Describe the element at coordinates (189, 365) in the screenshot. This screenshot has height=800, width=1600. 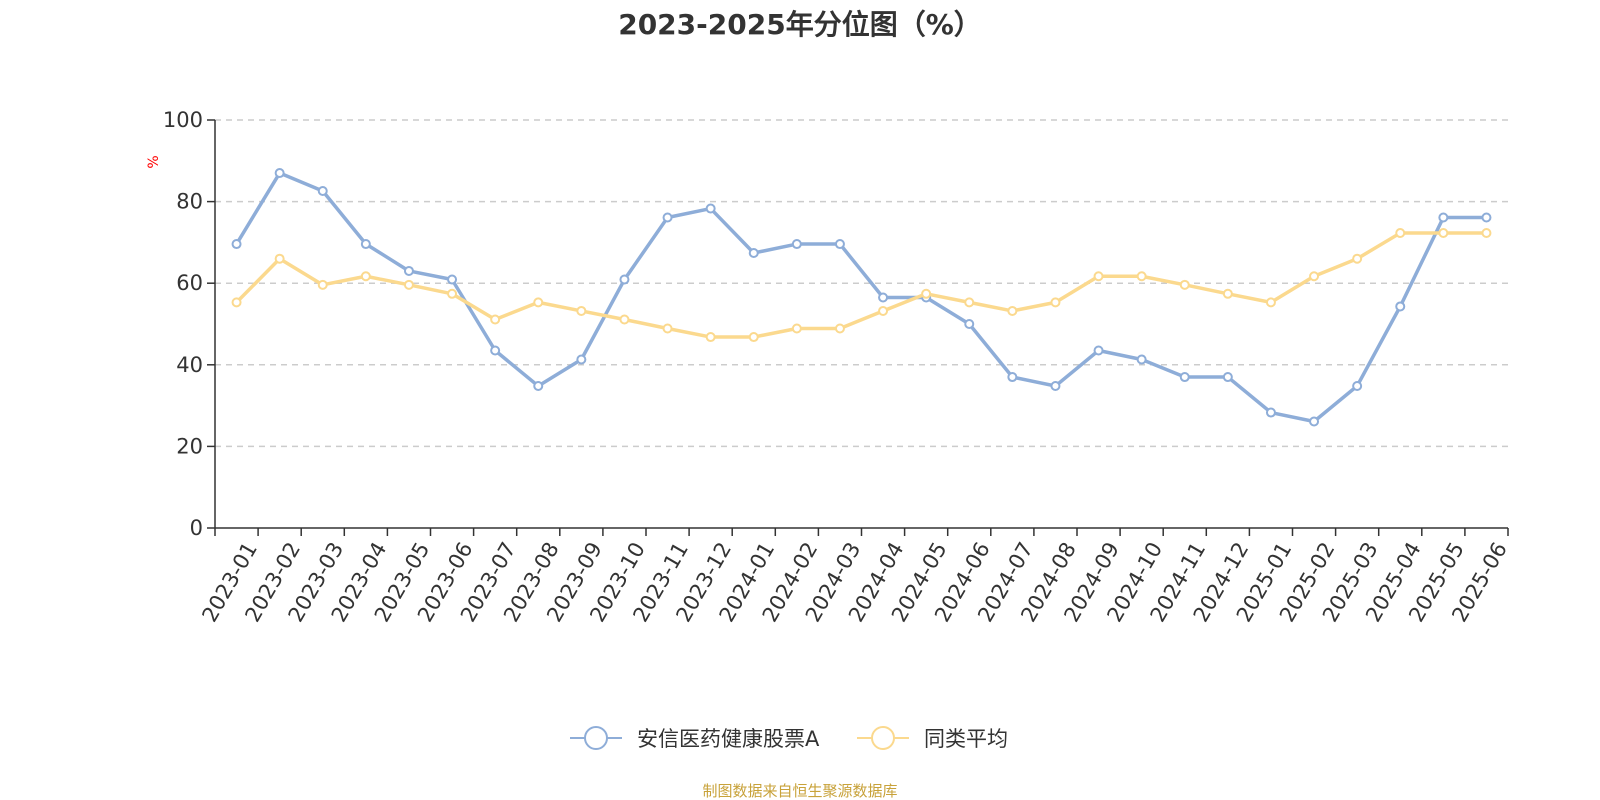
I see `y-tick-label: 40` at that location.